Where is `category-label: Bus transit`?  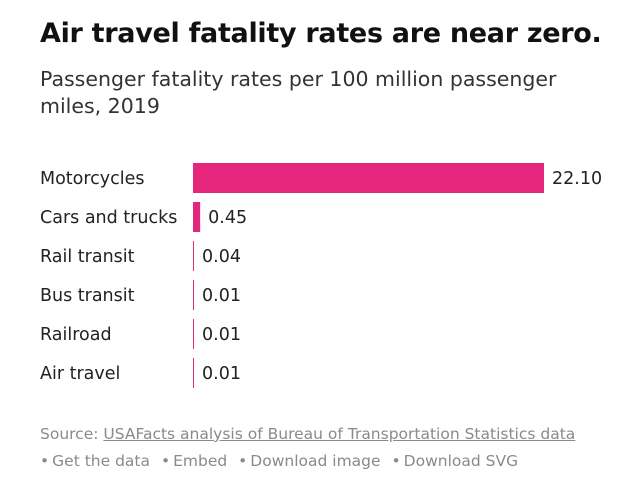
category-label: Bus transit is located at coordinates (87, 296).